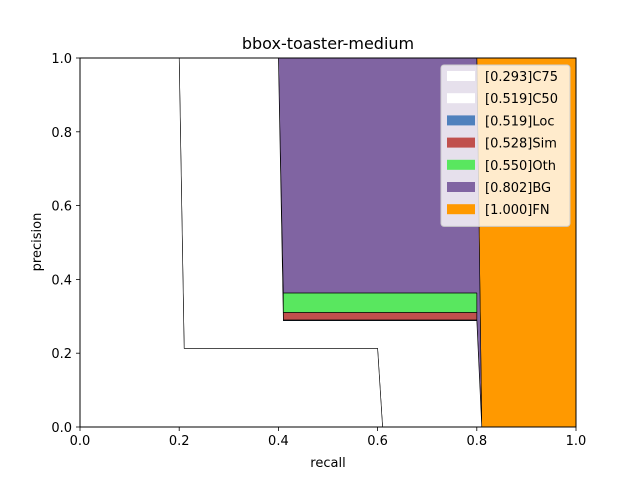  I want to click on legend-label-oth: [0.550]Oth, so click(520, 166).